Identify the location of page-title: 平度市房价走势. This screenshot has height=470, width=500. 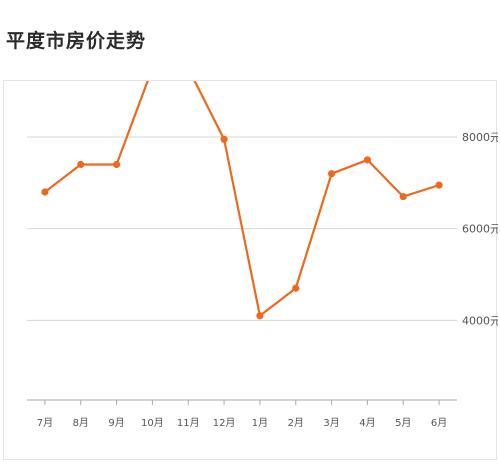
(76, 41).